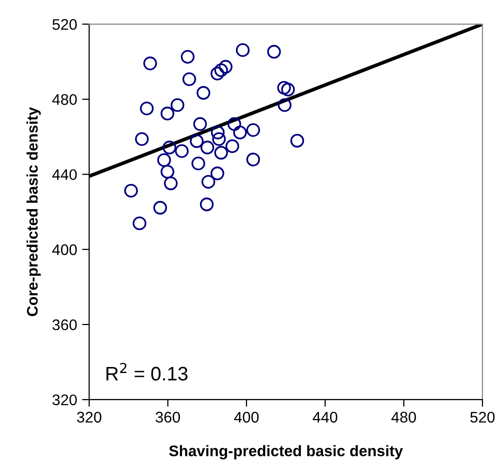  What do you see at coordinates (64, 174) in the screenshot?
I see `y-tick-label: 440` at bounding box center [64, 174].